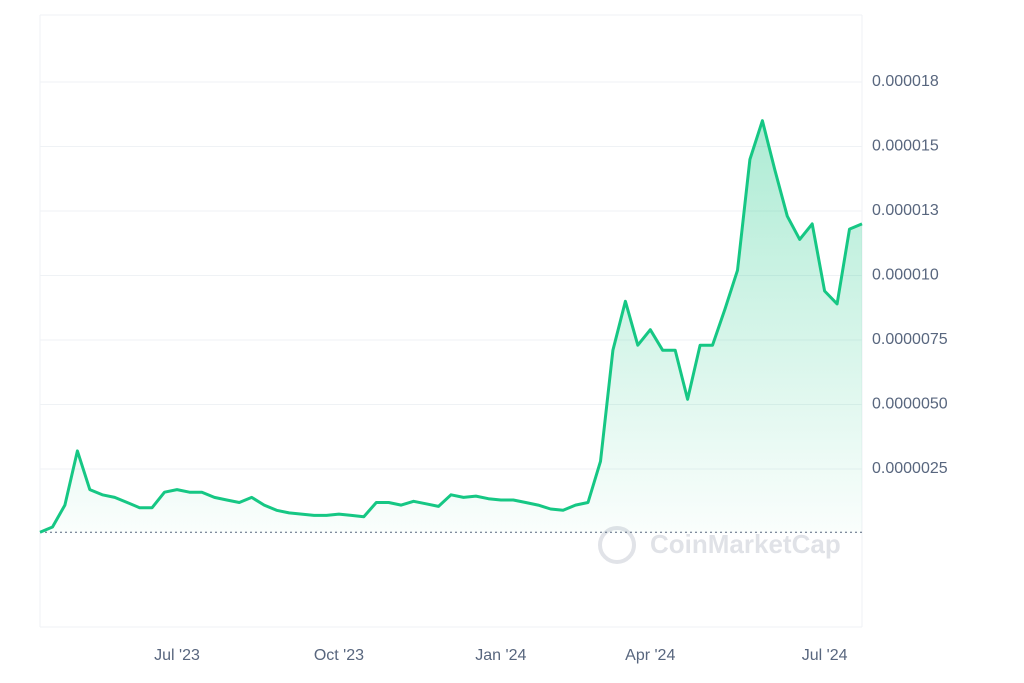 The width and height of the screenshot is (1024, 683). Describe the element at coordinates (500, 655) in the screenshot. I see `x-tick-label: Jan '24` at that location.